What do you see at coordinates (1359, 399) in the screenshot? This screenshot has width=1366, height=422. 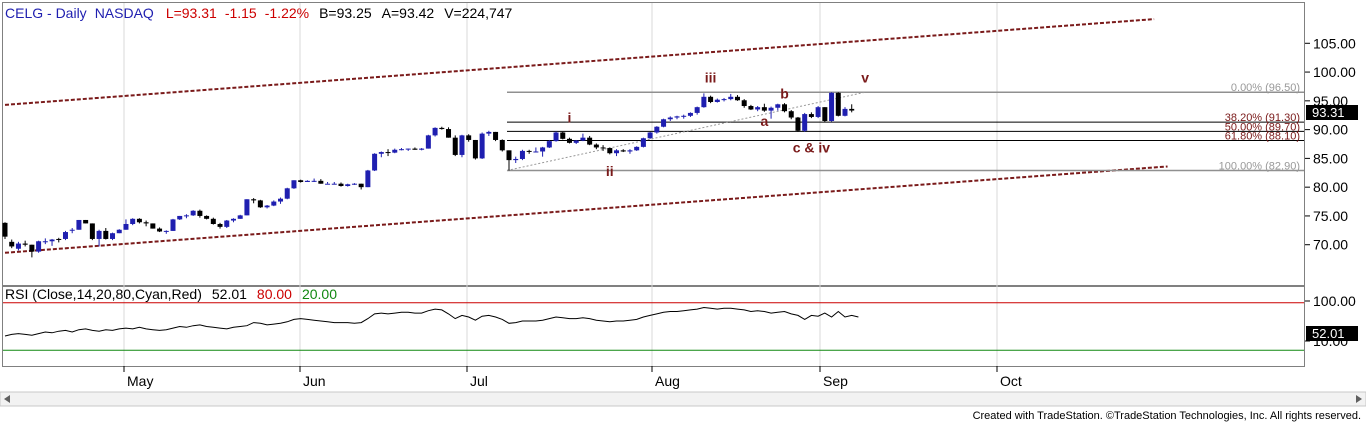 I see `scroll-right-arrow-icon` at bounding box center [1359, 399].